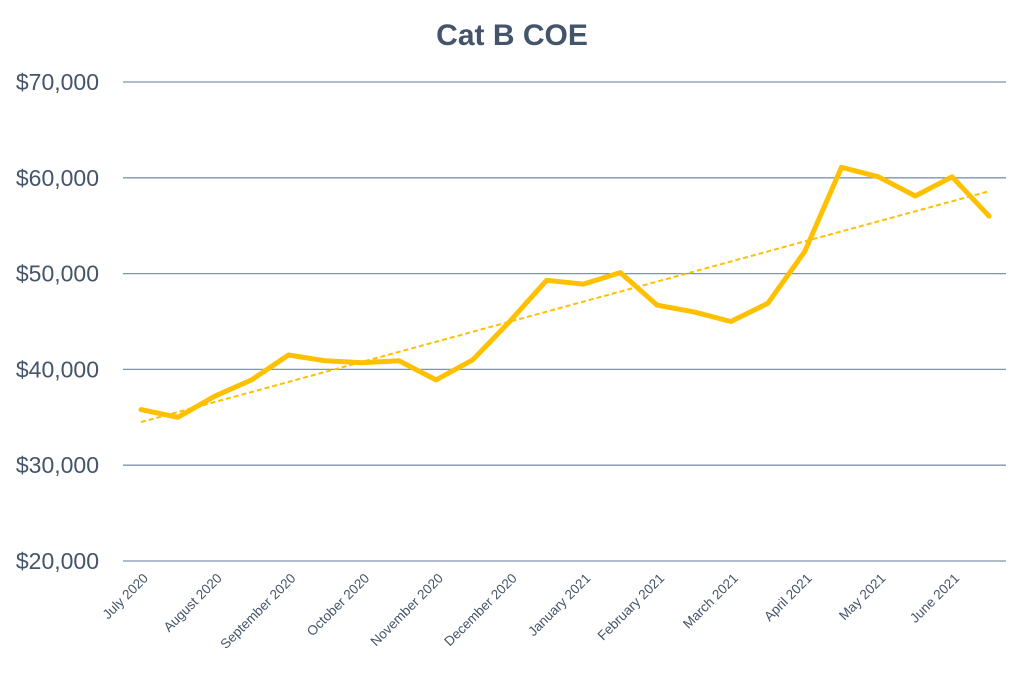 This screenshot has height=683, width=1024. Describe the element at coordinates (57, 82) in the screenshot. I see `y-tick-label: $70,000` at that location.